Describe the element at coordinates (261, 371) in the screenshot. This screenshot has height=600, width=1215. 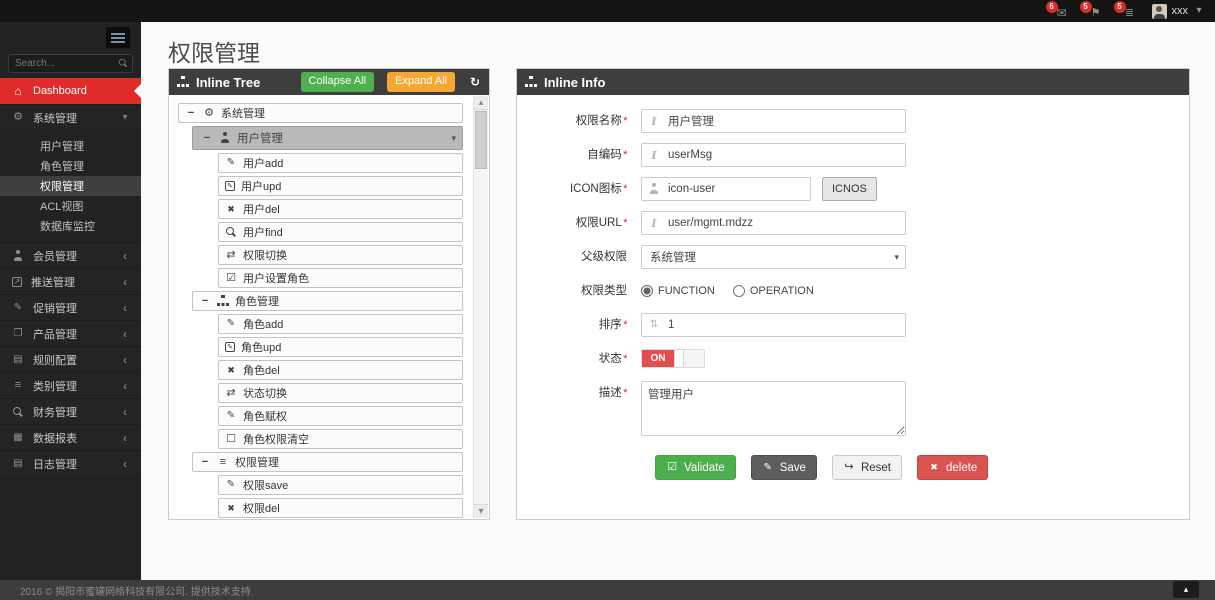
I see `tree-node-label: 角色del` at that location.